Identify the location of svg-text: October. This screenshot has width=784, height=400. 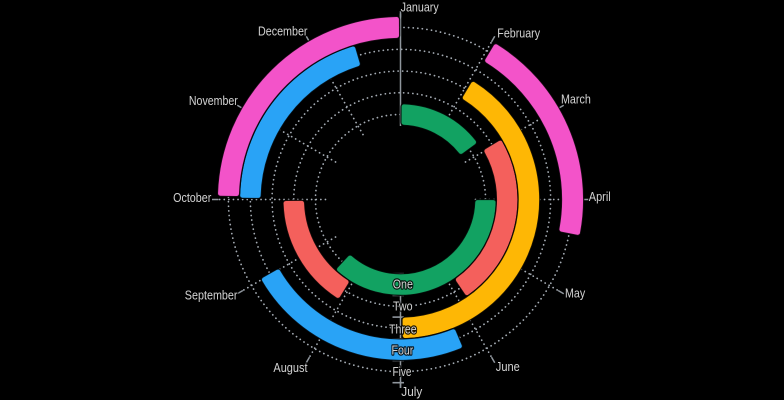
(192, 198).